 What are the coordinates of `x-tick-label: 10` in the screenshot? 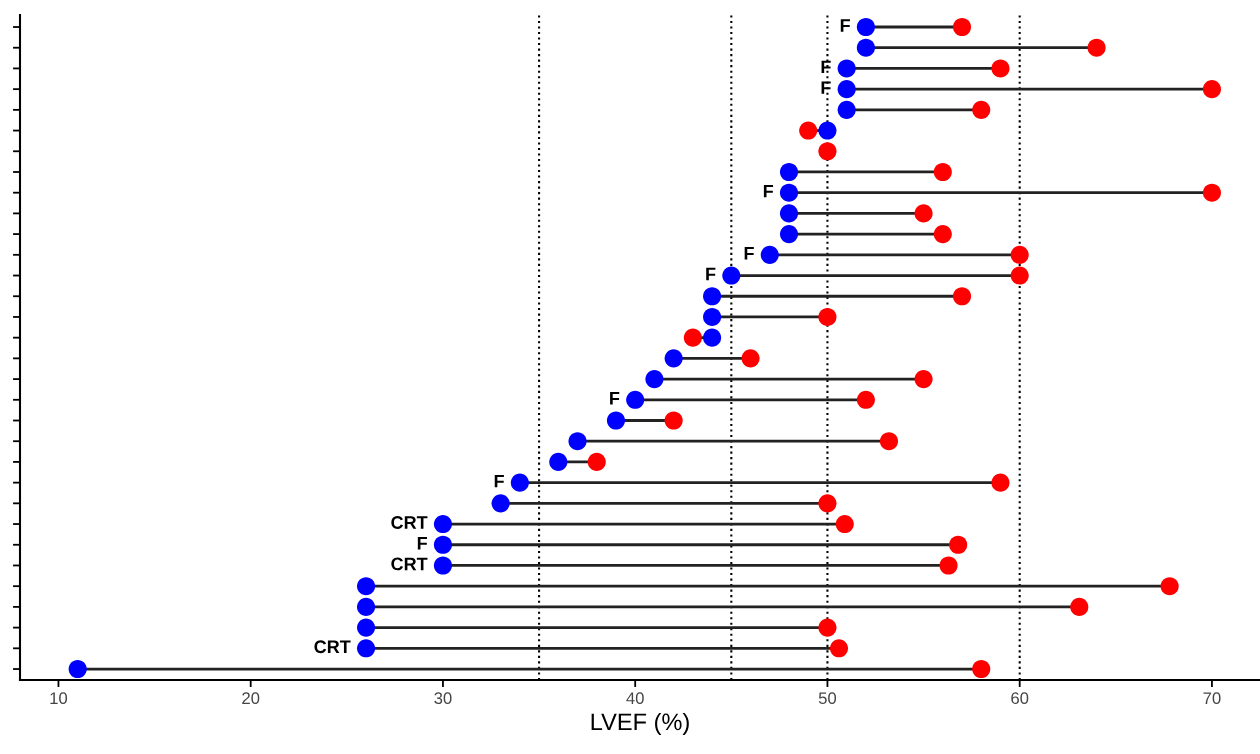 It's located at (59, 698).